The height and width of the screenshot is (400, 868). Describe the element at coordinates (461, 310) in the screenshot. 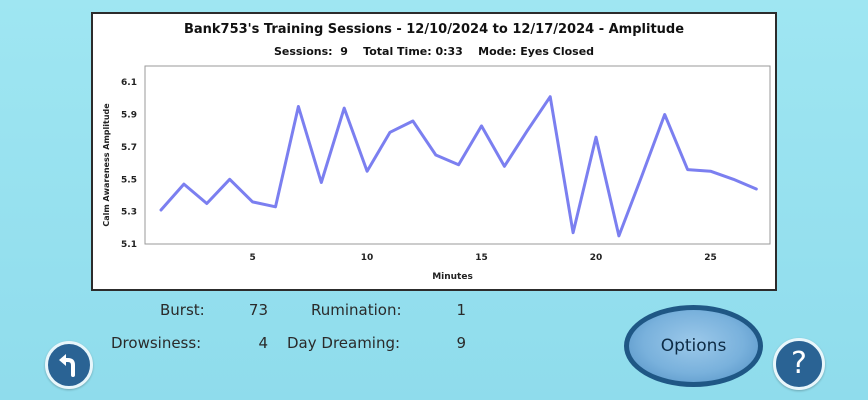

I see `rumination-value: 1` at that location.